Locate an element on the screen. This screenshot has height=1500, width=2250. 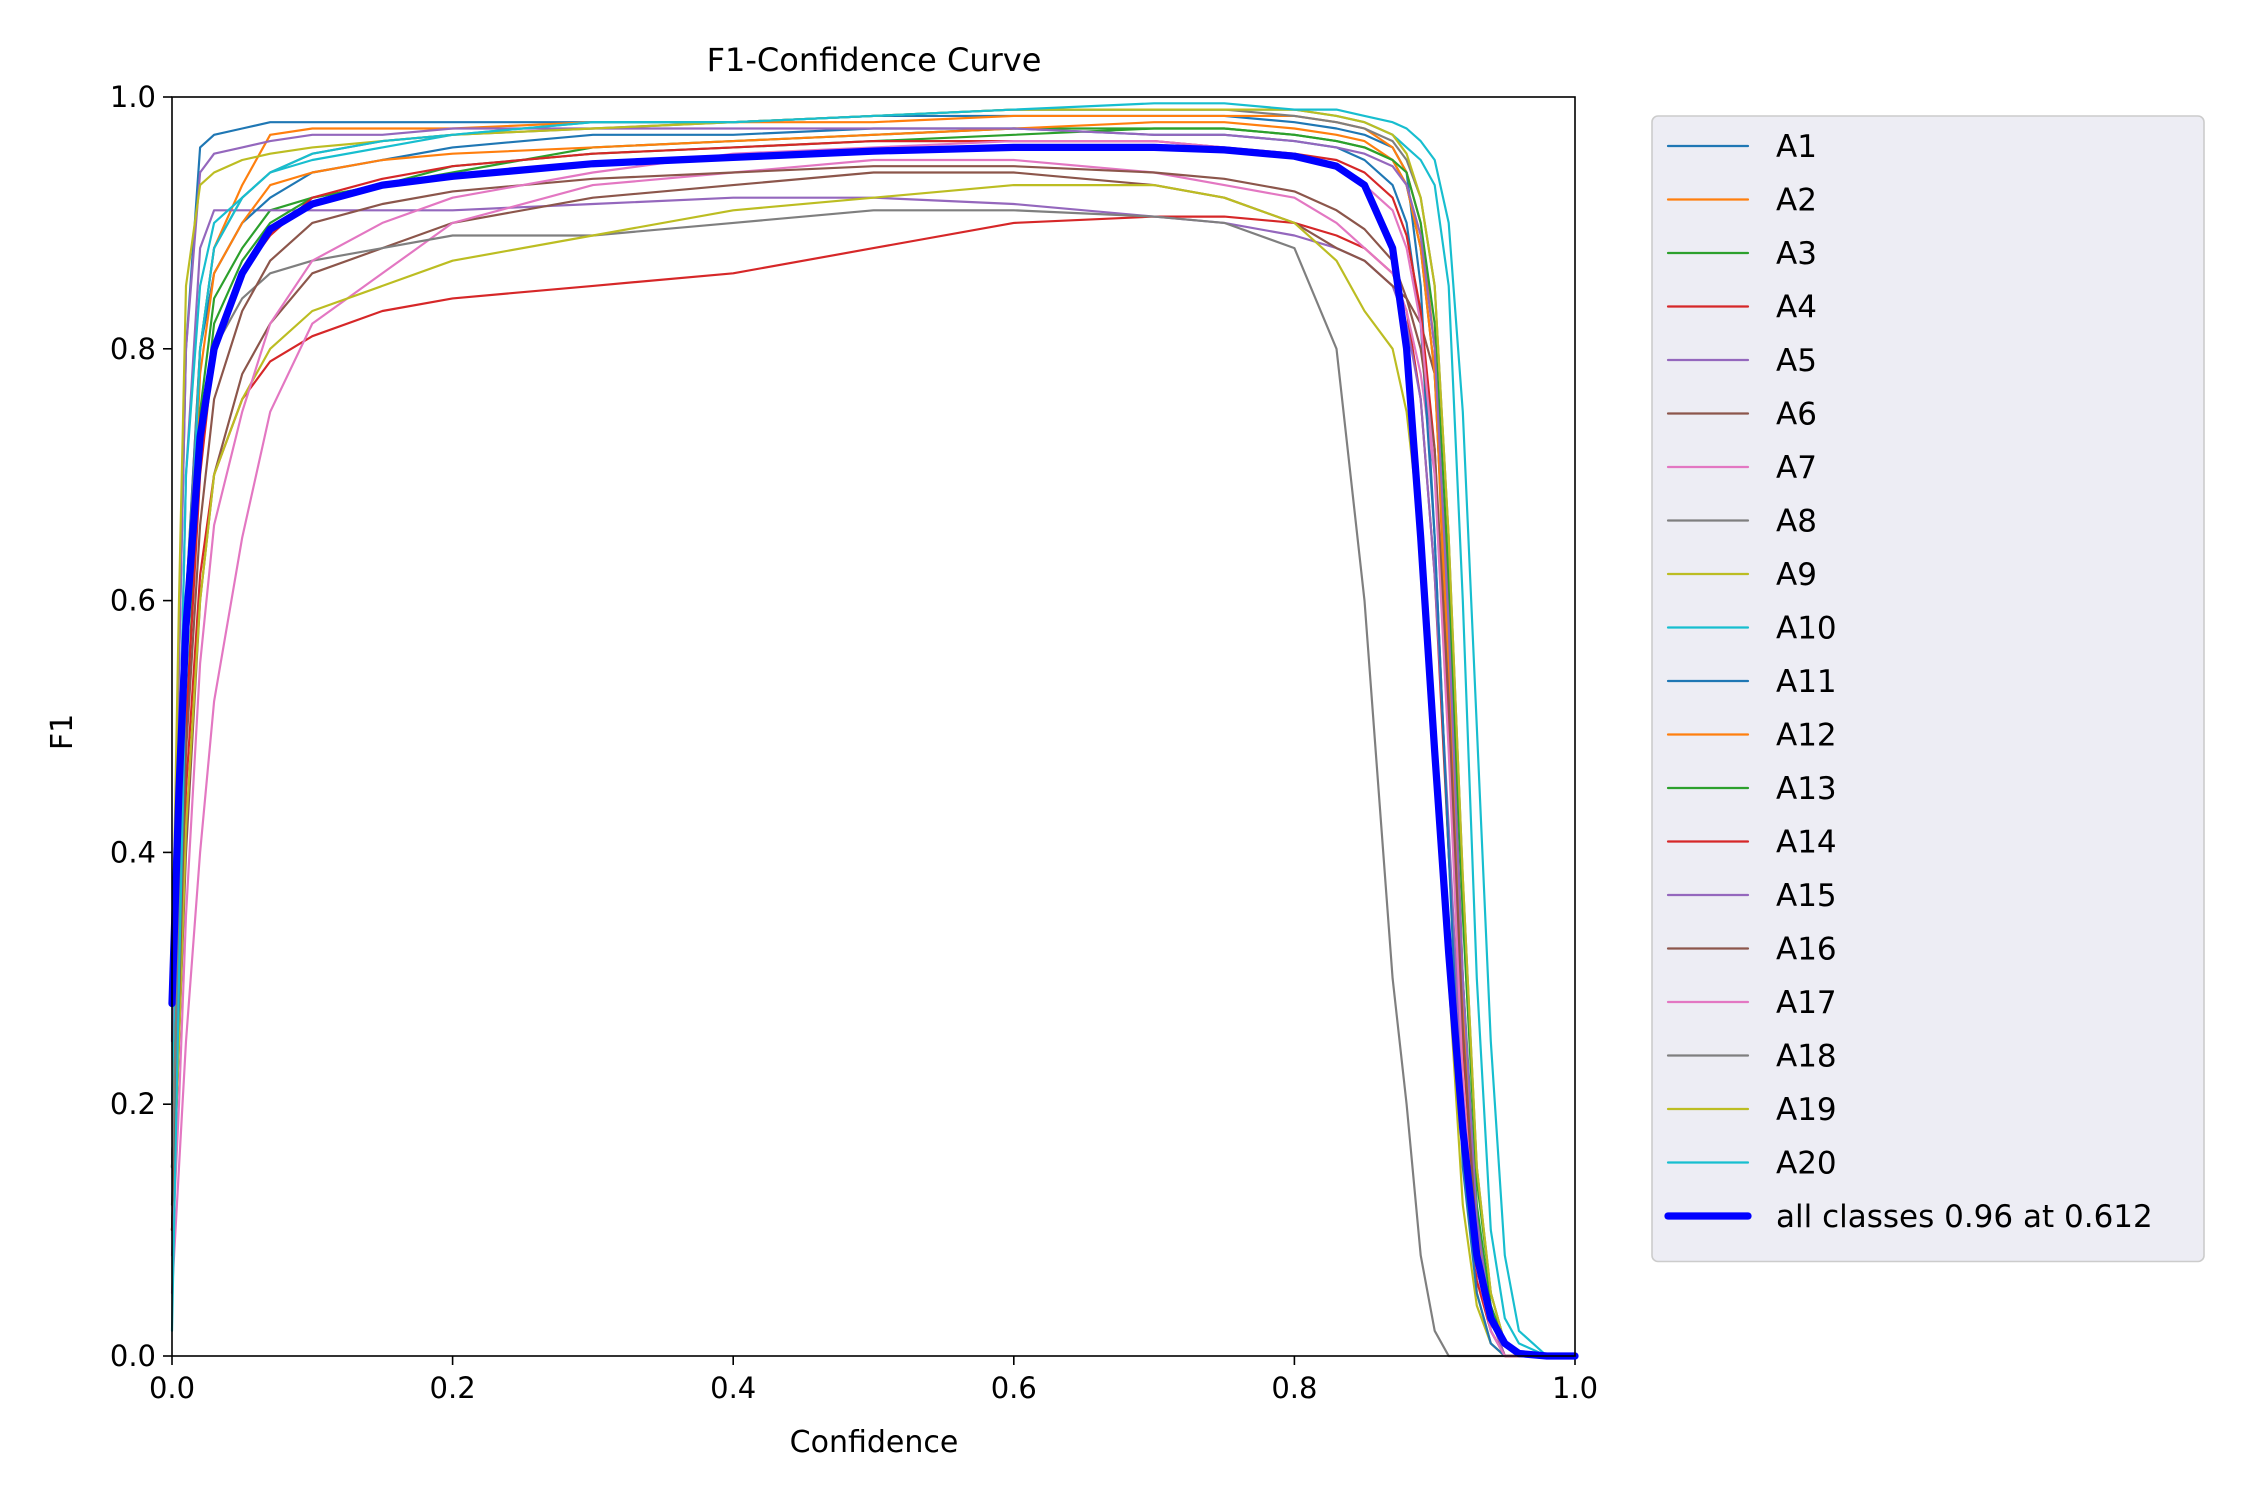
x-tick-label: 1.0 is located at coordinates (1575, 1388).